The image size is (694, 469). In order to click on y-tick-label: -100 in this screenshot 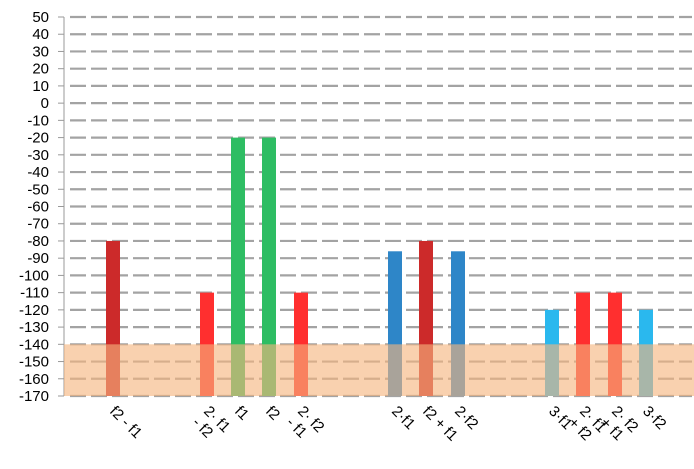, I will do `click(34, 275)`.